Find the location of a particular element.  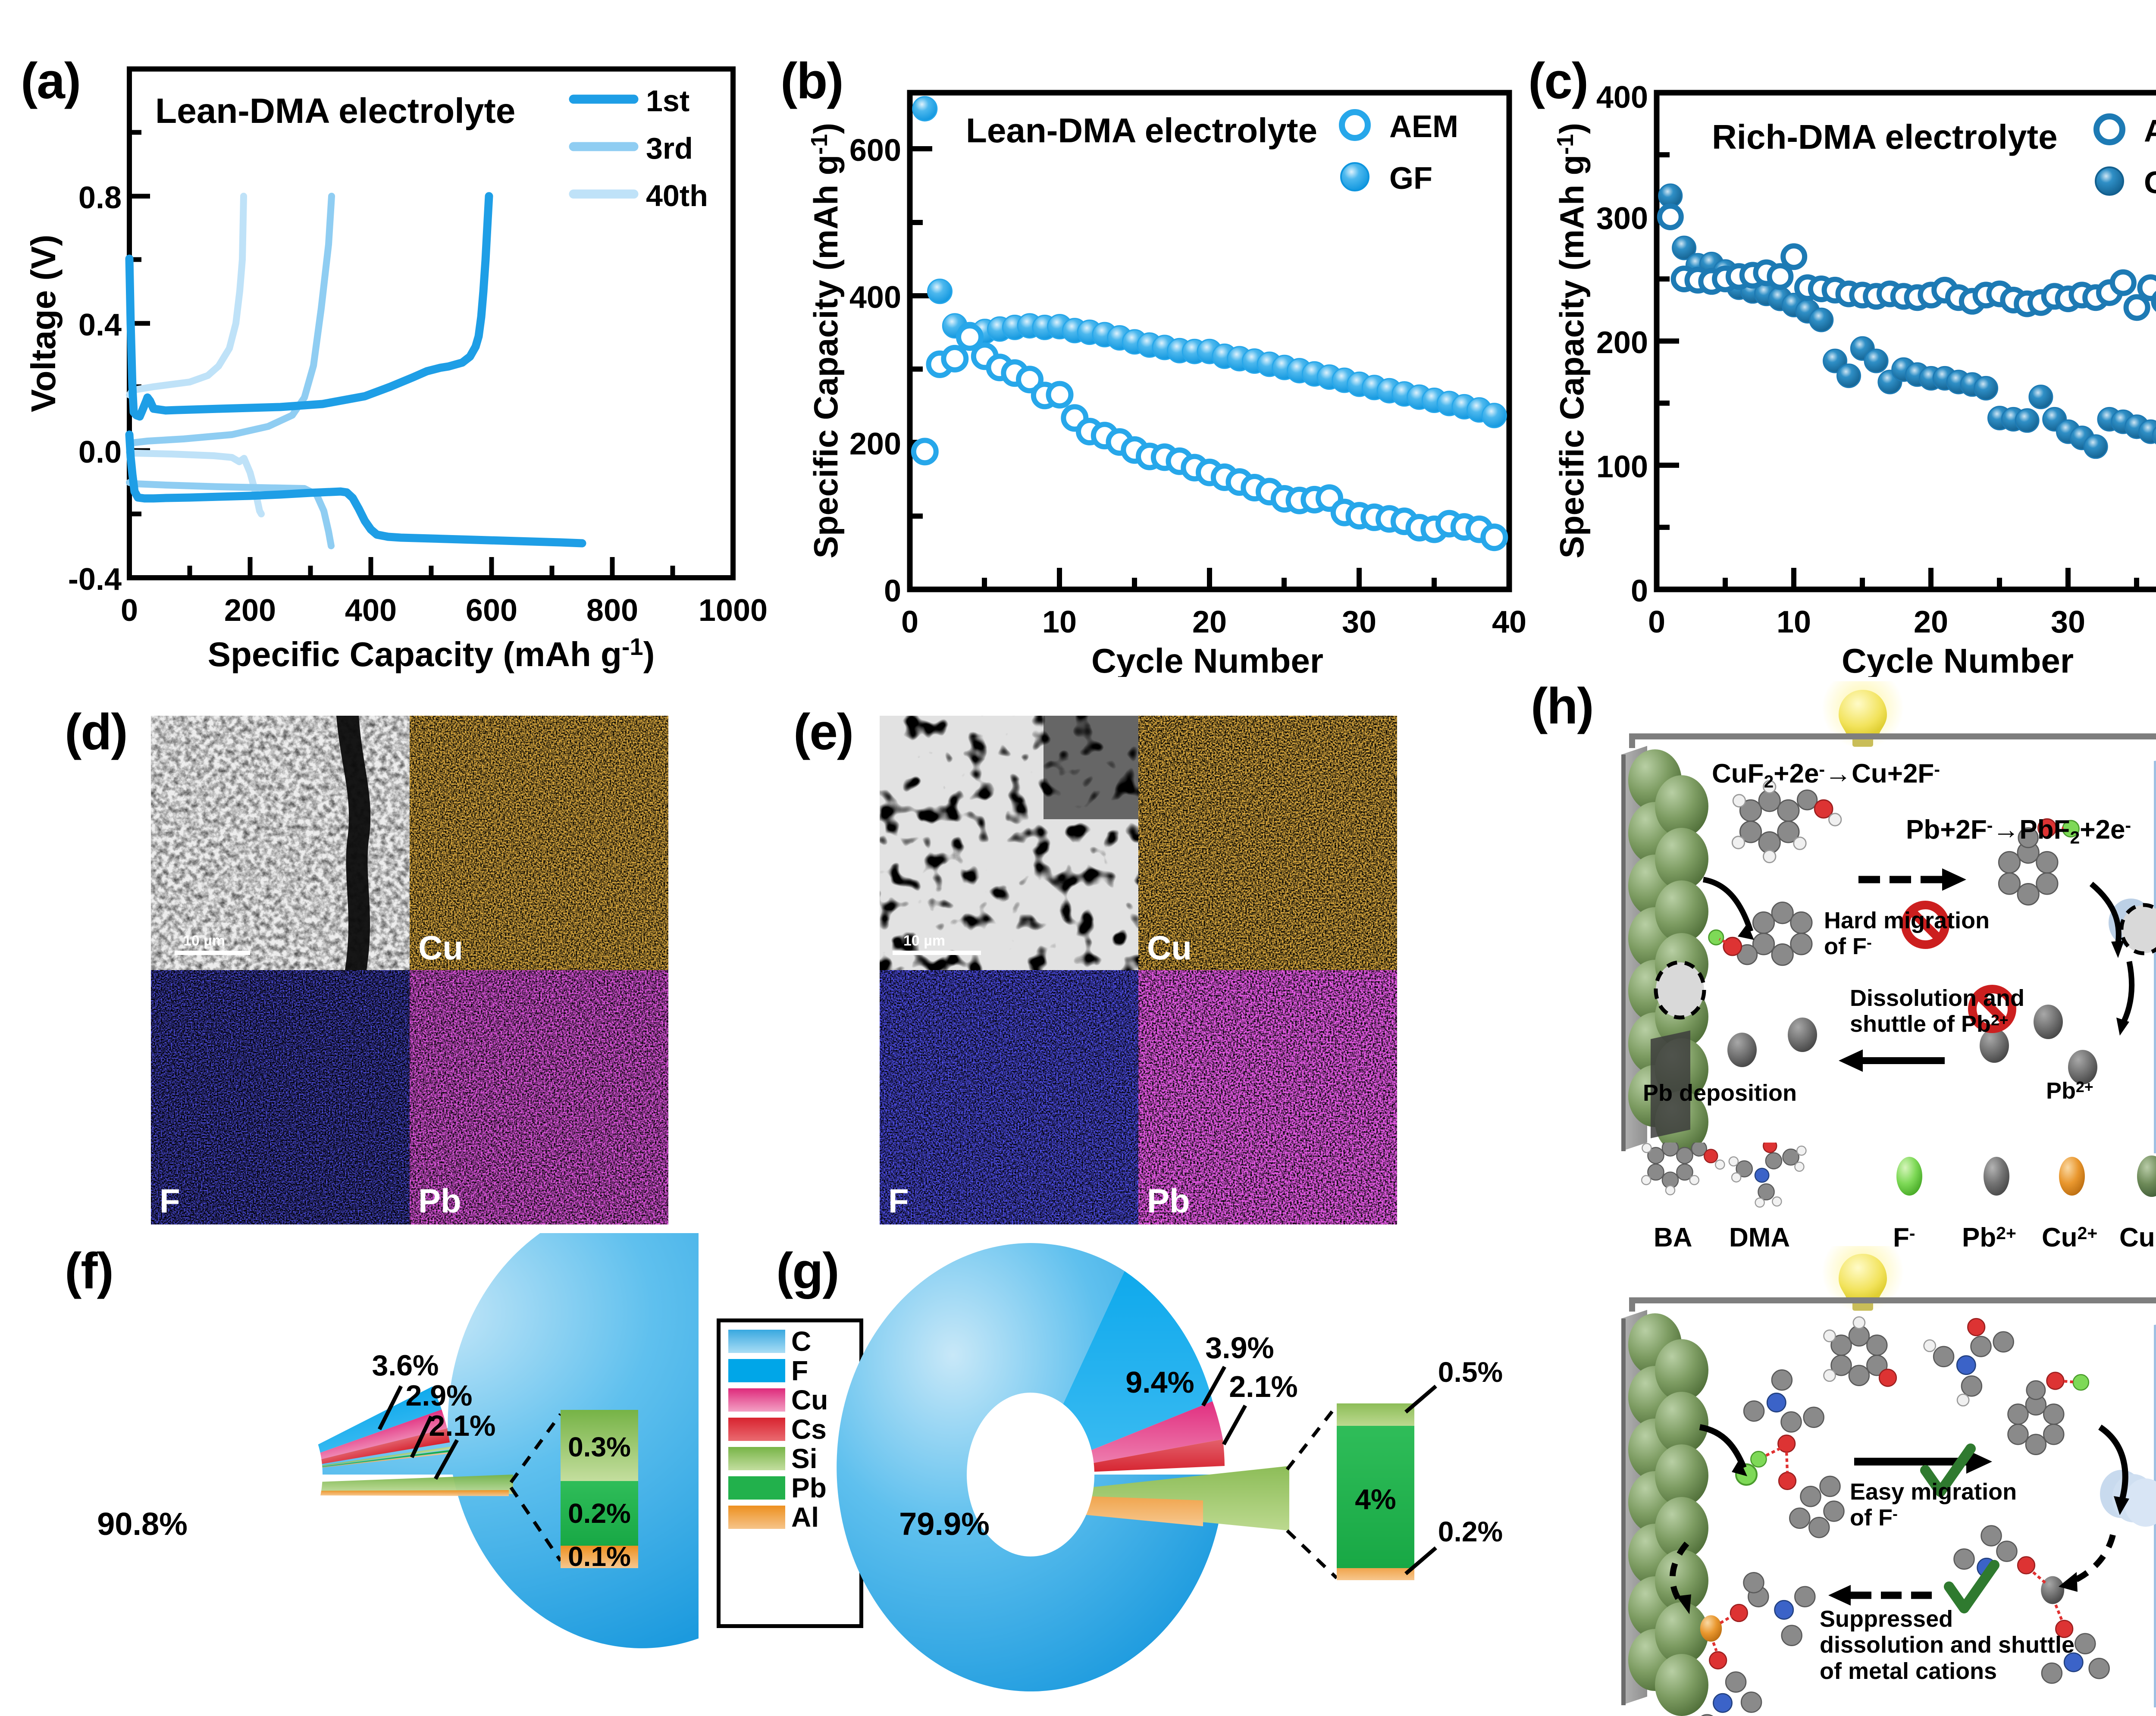

panel-c-xtick-1: 10 is located at coordinates (1794, 622).